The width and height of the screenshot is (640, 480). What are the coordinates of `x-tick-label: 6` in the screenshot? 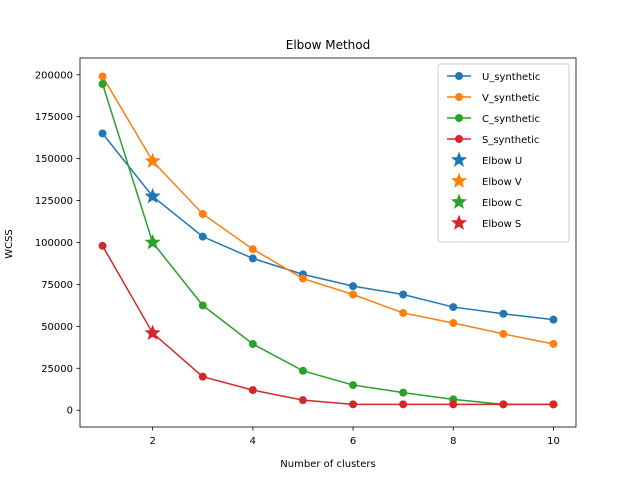 It's located at (353, 441).